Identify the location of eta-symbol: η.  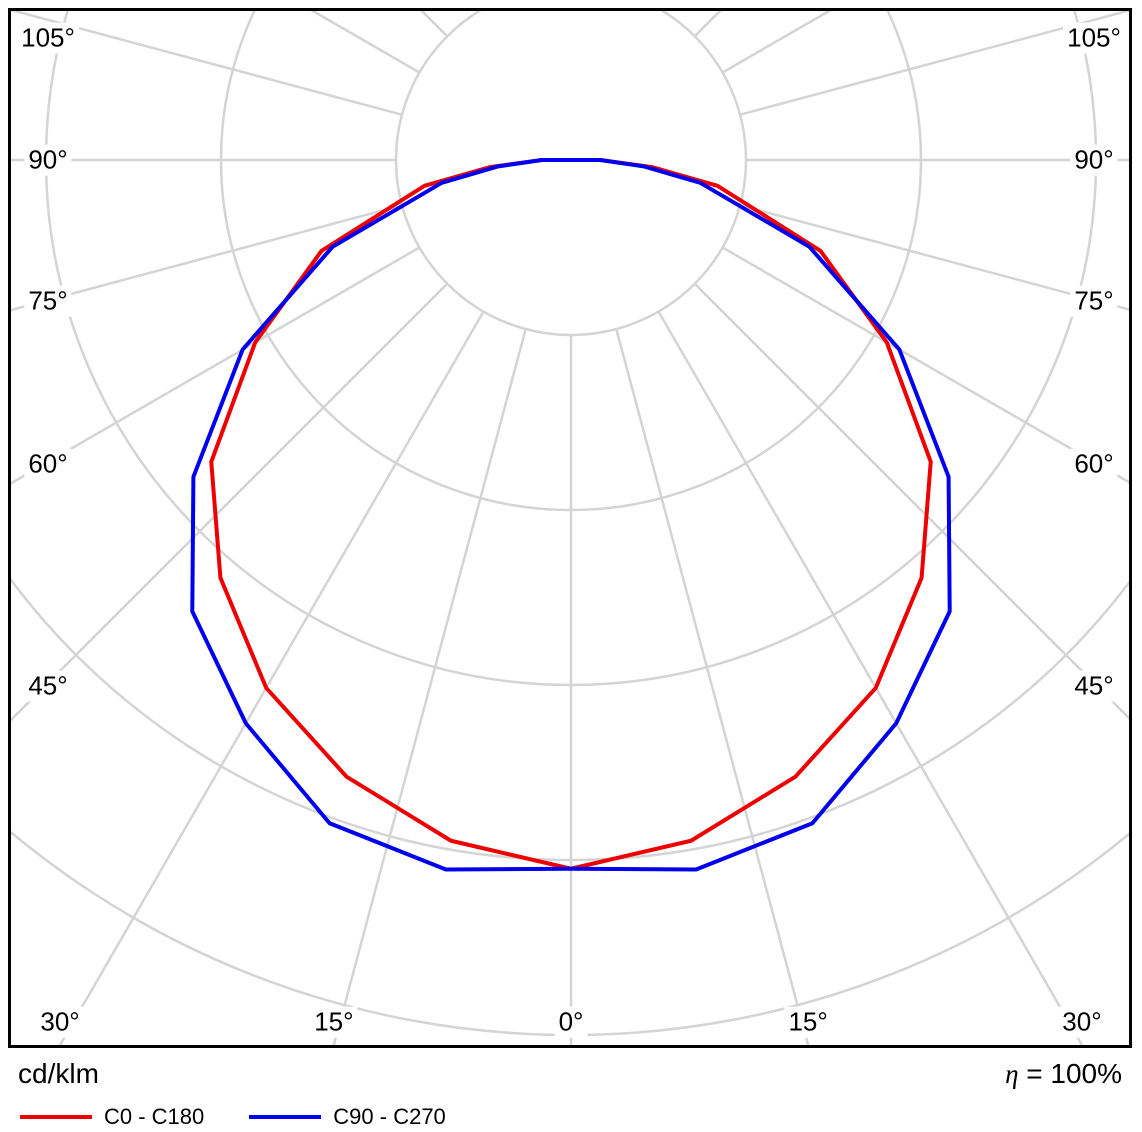
(1012, 1074).